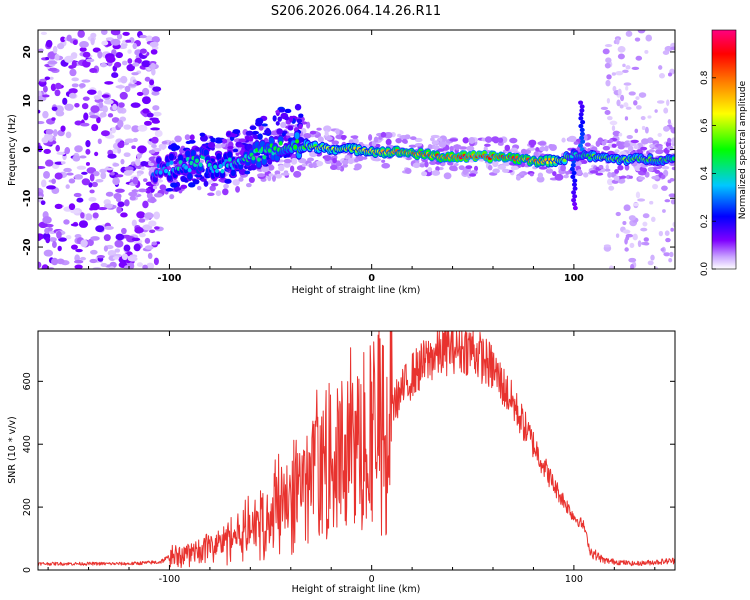  What do you see at coordinates (27, 381) in the screenshot?
I see `y-tick-label: 600` at bounding box center [27, 381].